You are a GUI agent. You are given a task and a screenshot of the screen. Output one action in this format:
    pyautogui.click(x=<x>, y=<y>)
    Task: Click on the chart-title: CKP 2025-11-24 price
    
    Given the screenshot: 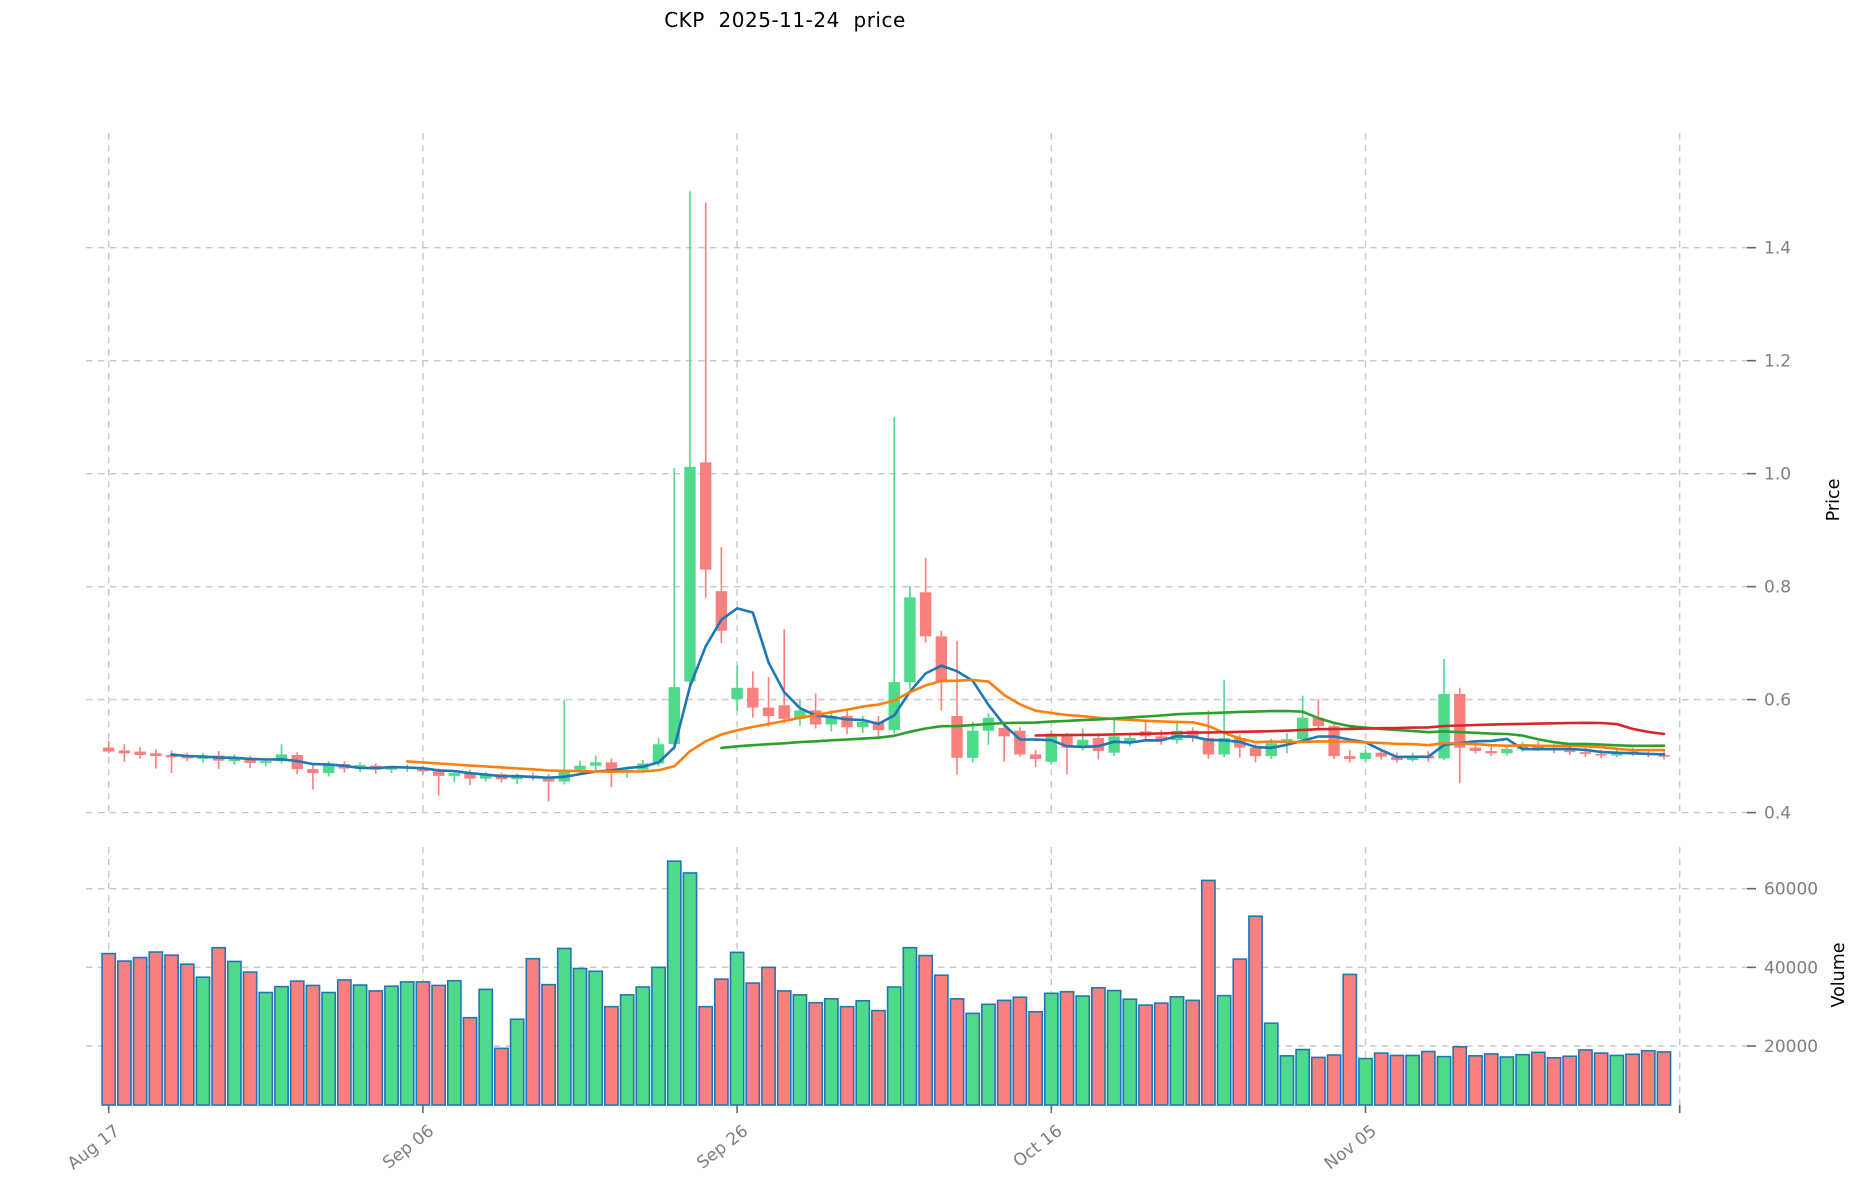 What is the action you would take?
    pyautogui.click(x=785, y=20)
    